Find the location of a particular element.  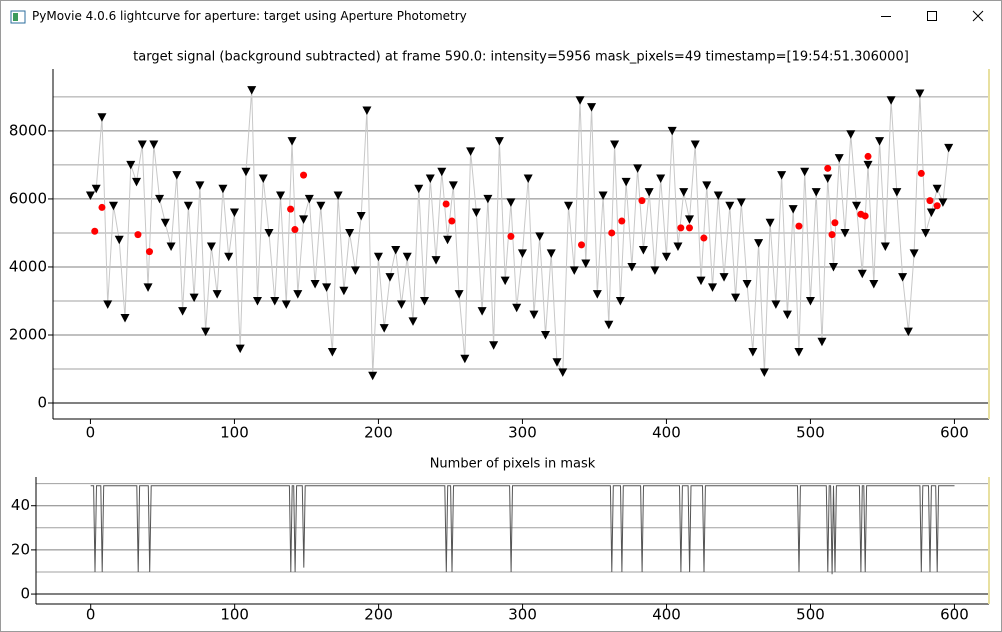

x-tick-label: 0 is located at coordinates (91, 615).